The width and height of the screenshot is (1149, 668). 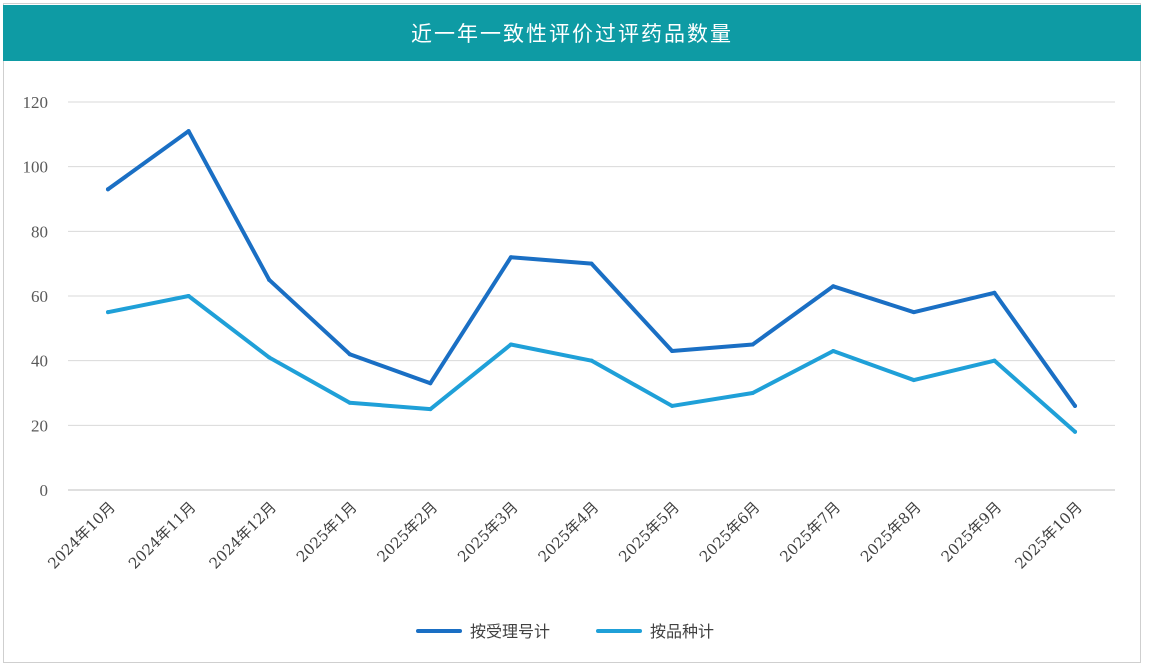 I want to click on y-tick-label: 40, so click(x=39, y=361).